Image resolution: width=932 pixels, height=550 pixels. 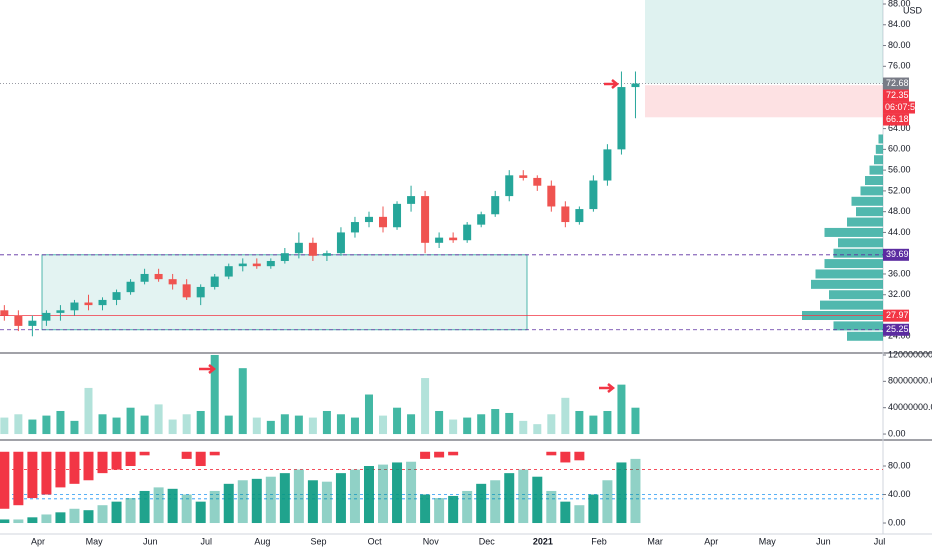 I want to click on y-tick-label: 80.00, so click(x=899, y=45).